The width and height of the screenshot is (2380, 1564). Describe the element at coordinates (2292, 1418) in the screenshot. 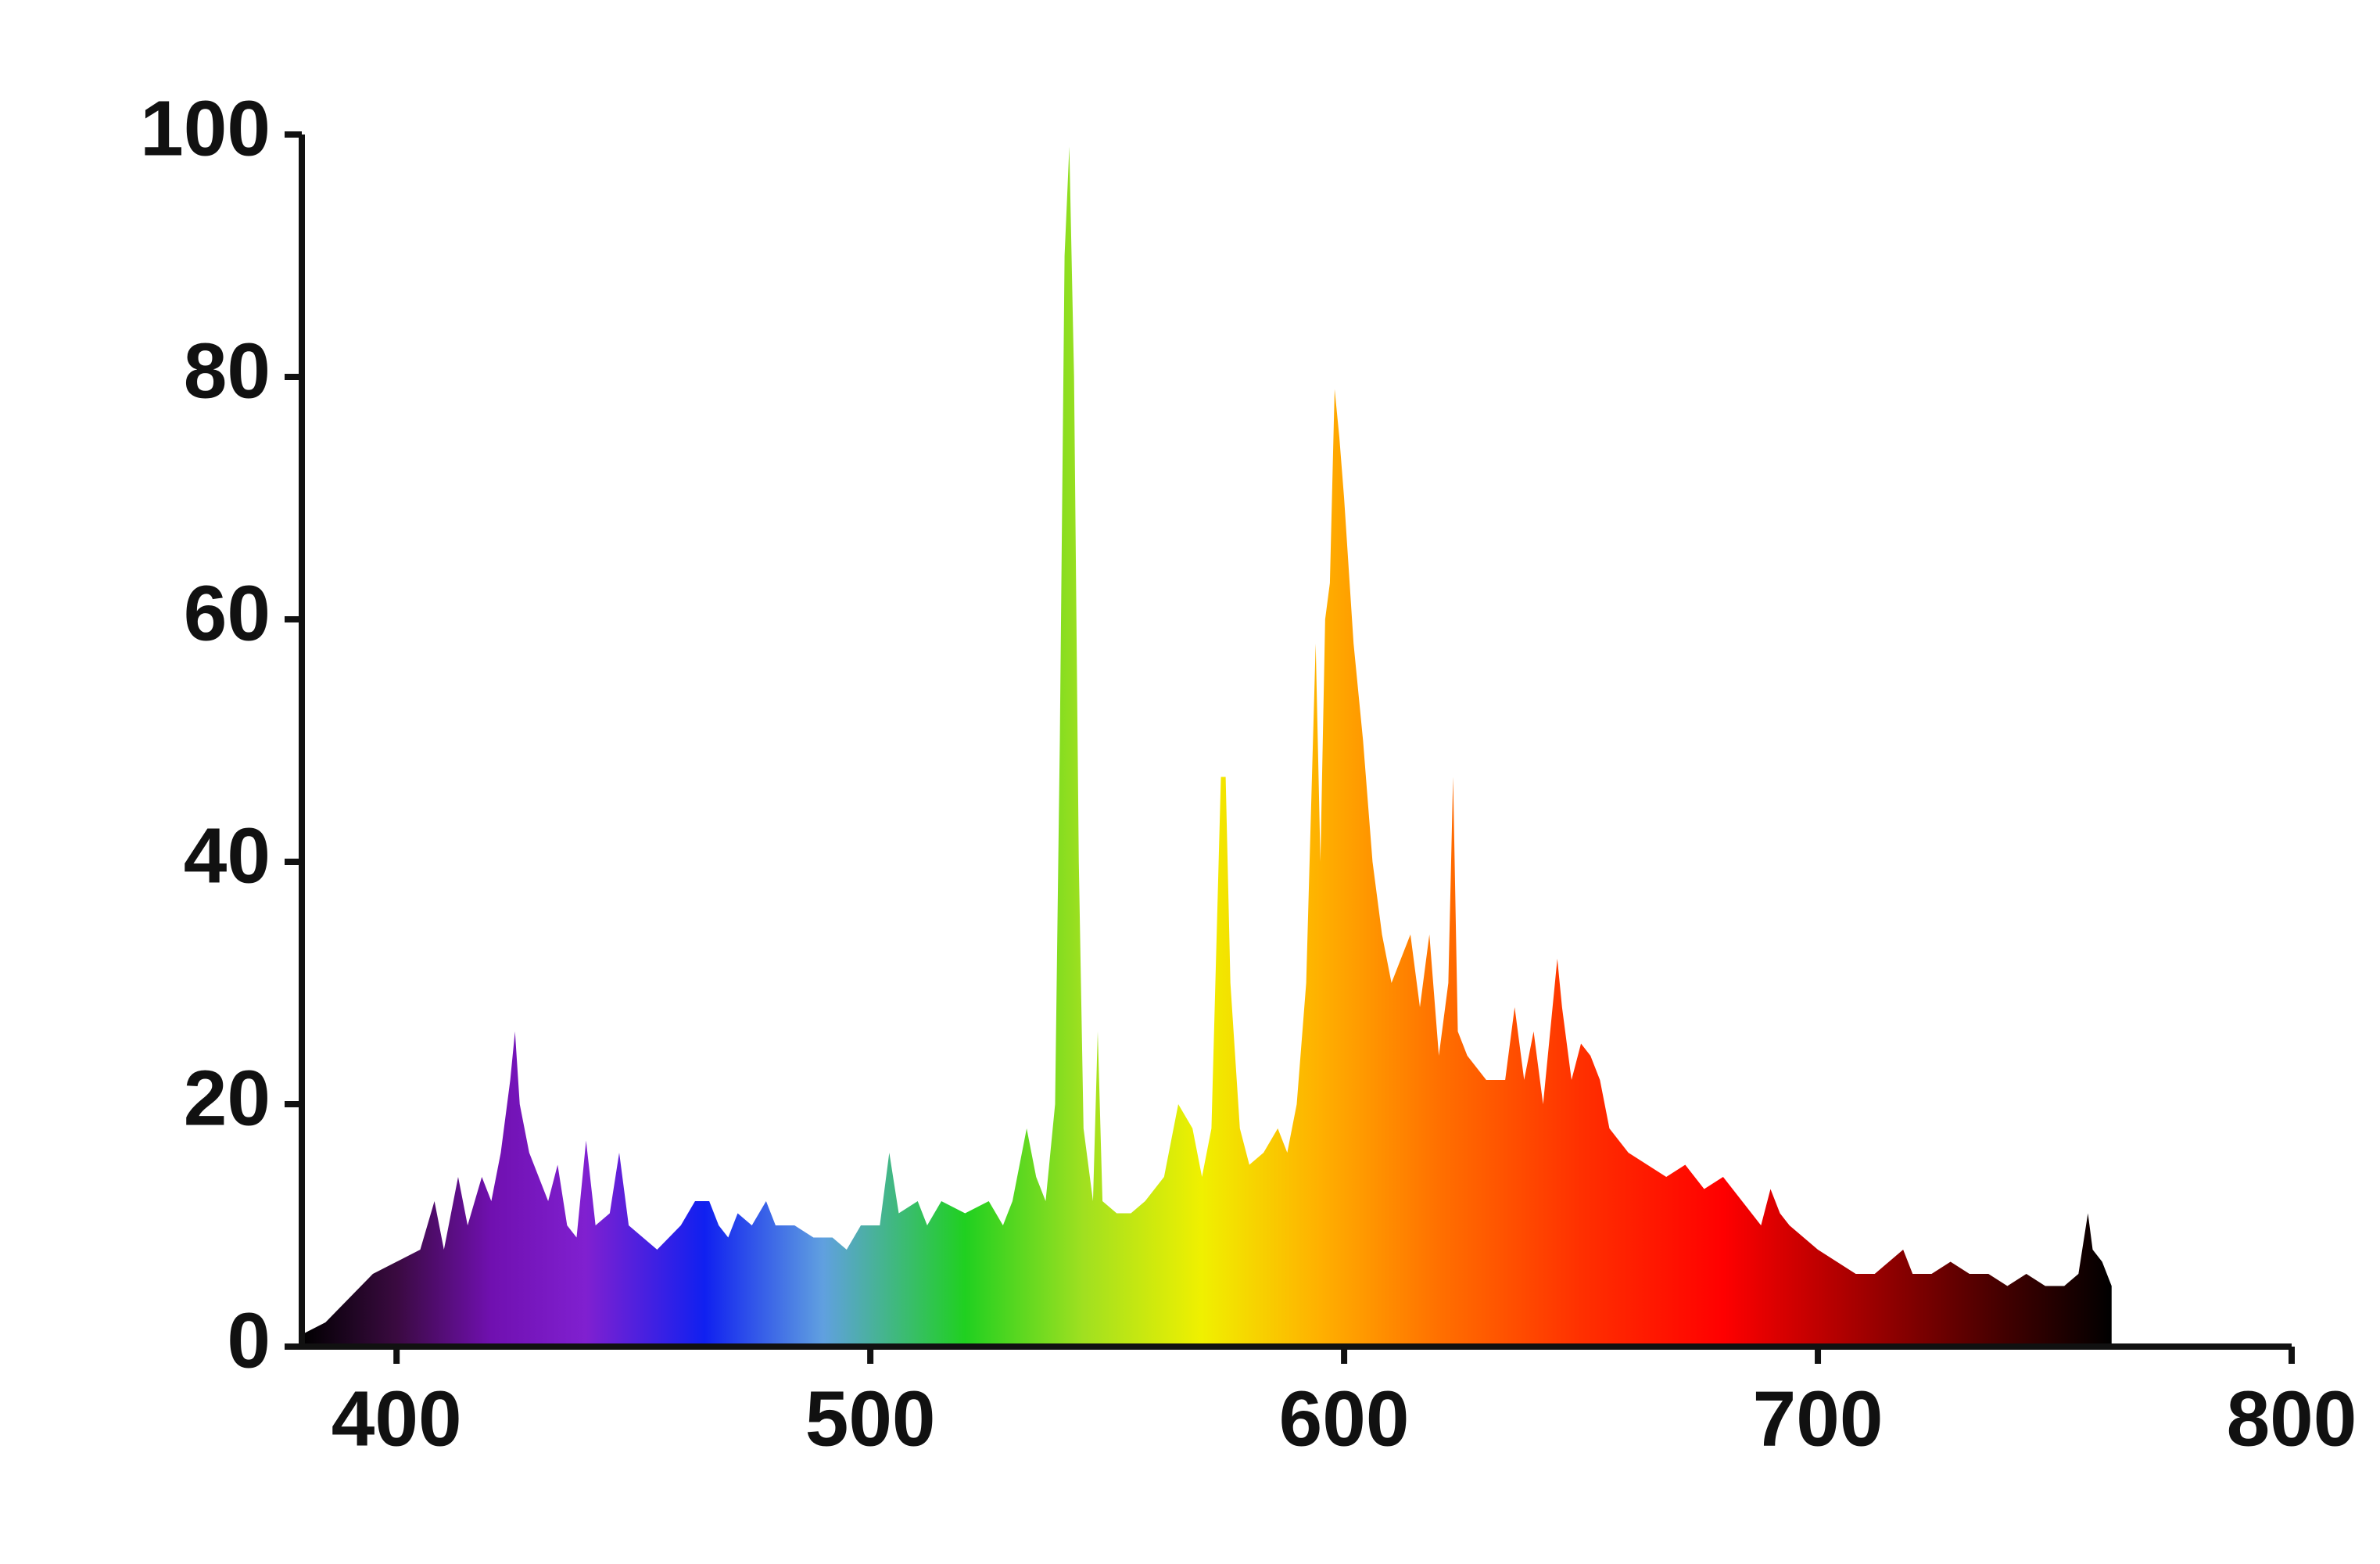

I see `x-tick-label: 800` at that location.